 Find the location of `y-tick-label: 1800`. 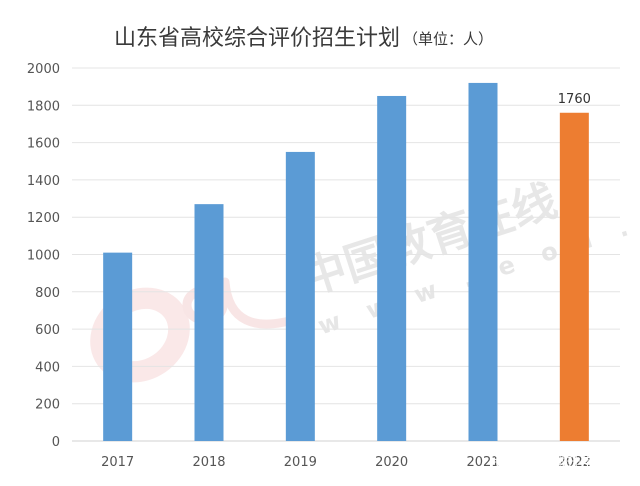

y-tick-label: 1800 is located at coordinates (43, 106).